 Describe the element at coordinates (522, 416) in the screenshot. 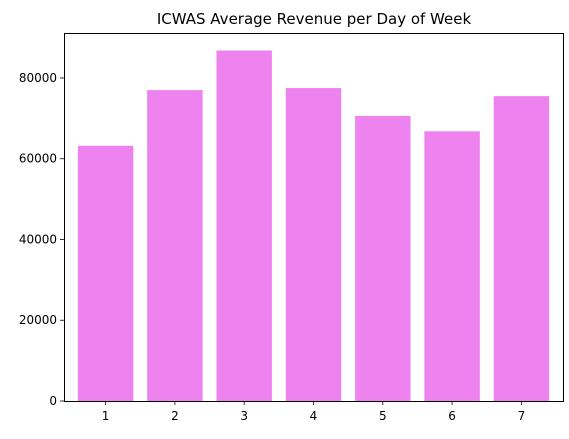

I see `x-tick-label: 7` at that location.